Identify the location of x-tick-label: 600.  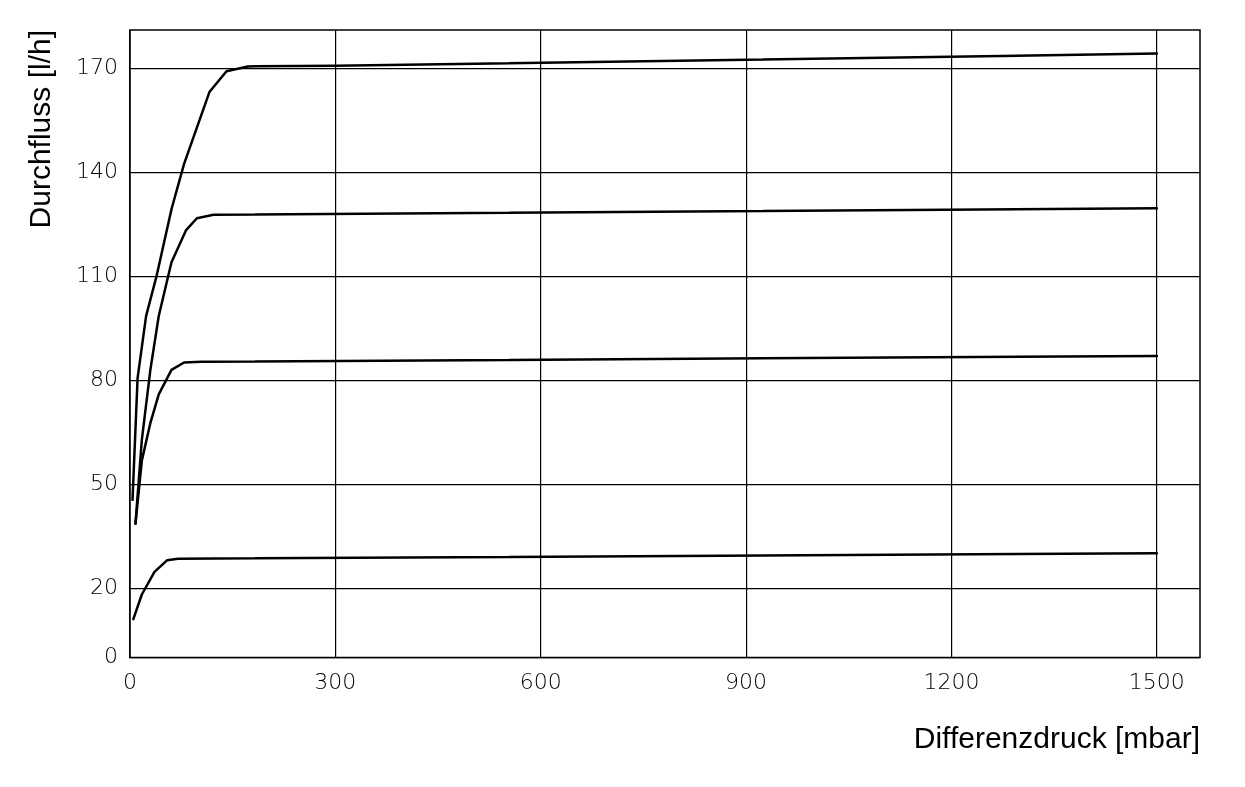
(540, 681).